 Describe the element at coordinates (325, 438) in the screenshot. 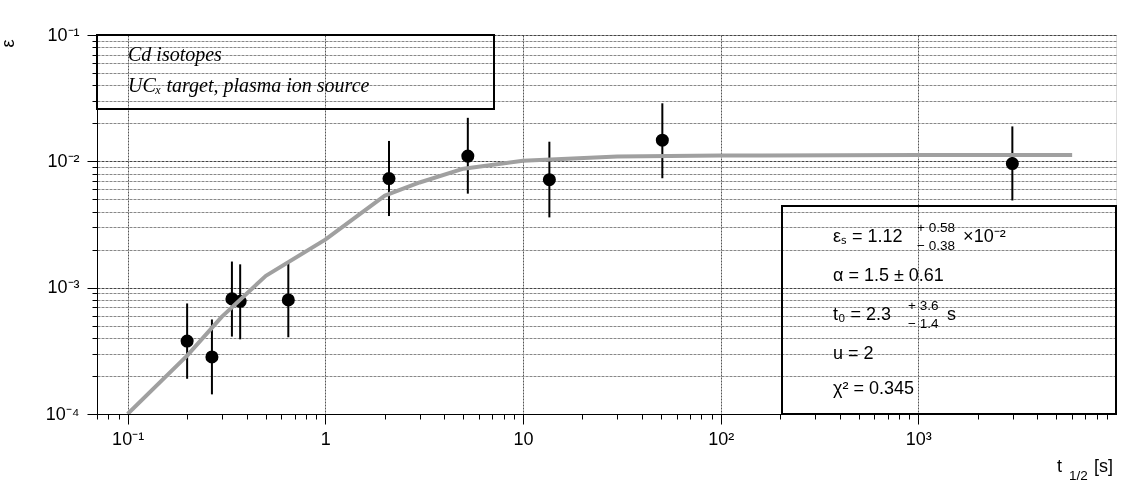

I see `x-tick-label: 1` at that location.